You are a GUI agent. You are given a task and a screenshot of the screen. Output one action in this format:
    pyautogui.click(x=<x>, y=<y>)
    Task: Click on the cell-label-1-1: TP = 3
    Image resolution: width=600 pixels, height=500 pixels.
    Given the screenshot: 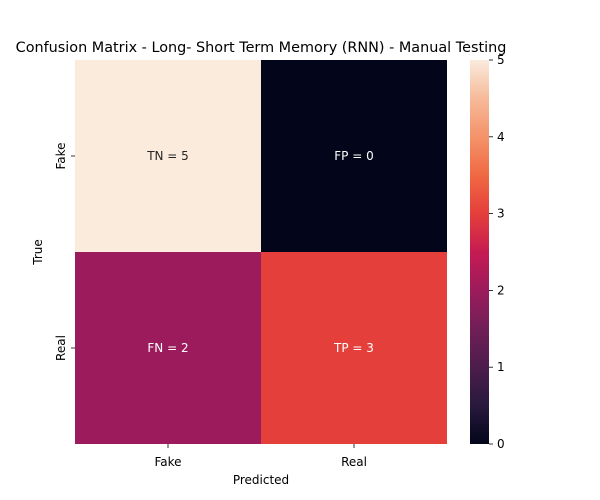 What is the action you would take?
    pyautogui.click(x=353, y=348)
    